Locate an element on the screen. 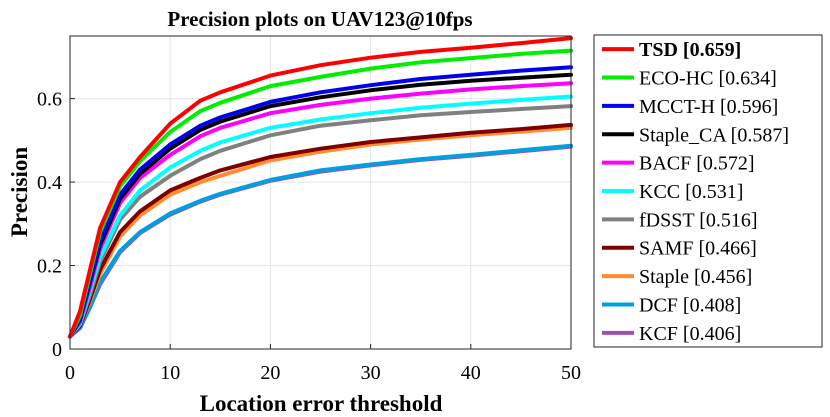 This screenshot has height=417, width=830. legend-label: Staple_CA [0.587] is located at coordinates (714, 135).